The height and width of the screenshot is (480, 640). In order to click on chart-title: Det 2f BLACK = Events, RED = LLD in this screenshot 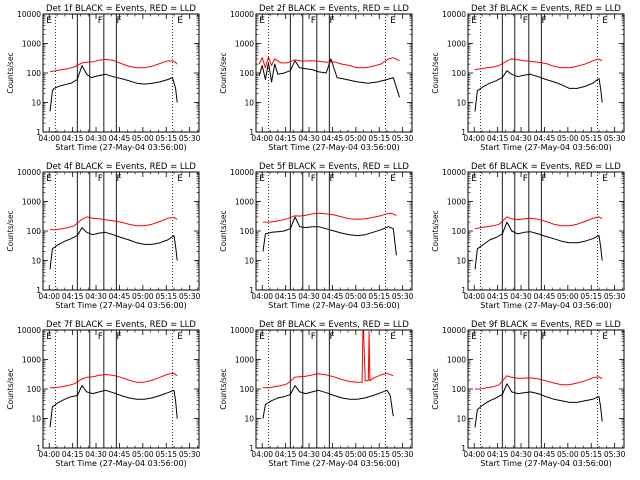, I will do `click(334, 9)`.